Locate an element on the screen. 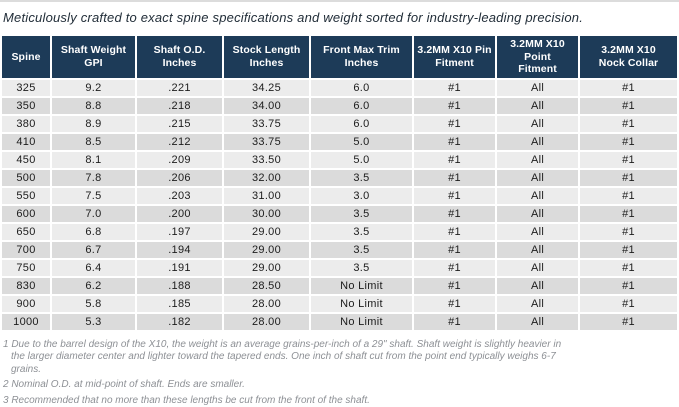 This screenshot has height=407, width=679. spine-cell: 350 is located at coordinates (26, 105).